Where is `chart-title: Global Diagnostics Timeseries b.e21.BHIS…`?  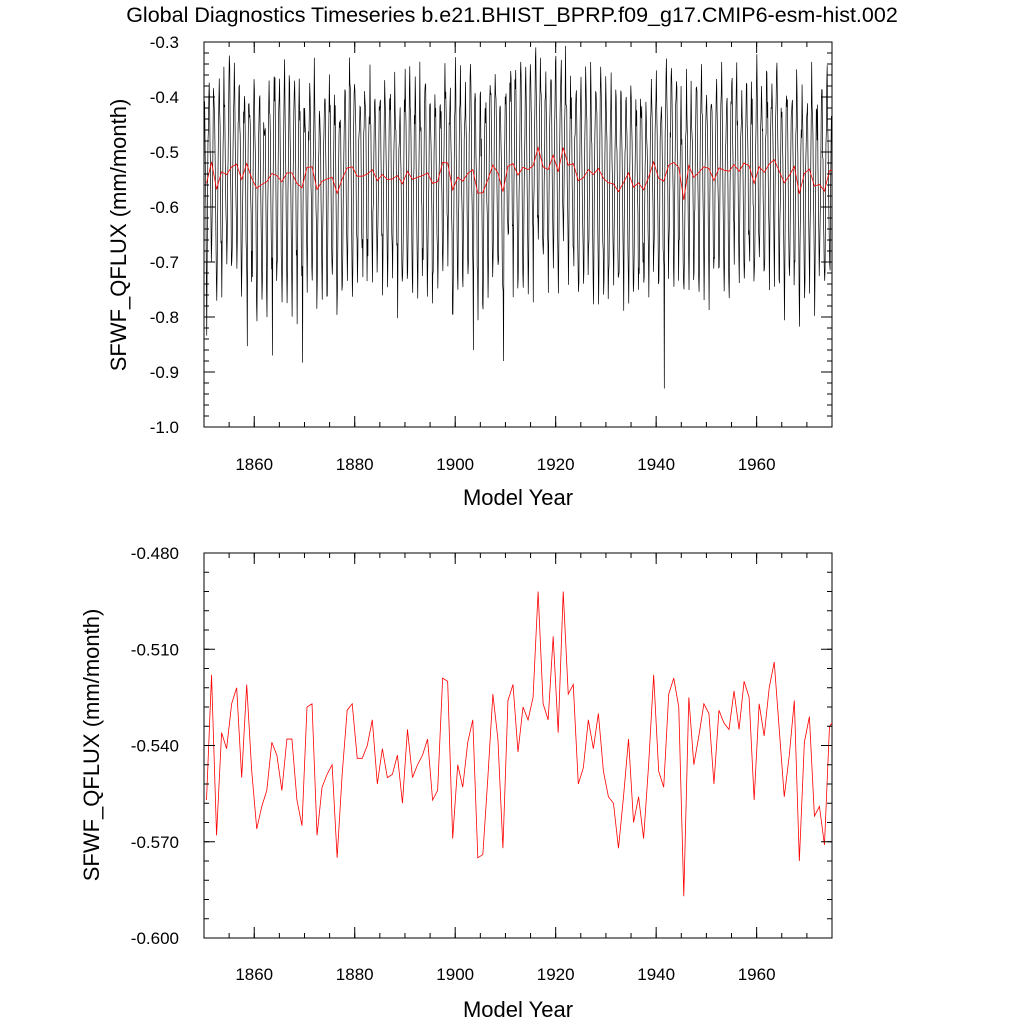 chart-title: Global Diagnostics Timeseries b.e21.BHIS… is located at coordinates (512, 15).